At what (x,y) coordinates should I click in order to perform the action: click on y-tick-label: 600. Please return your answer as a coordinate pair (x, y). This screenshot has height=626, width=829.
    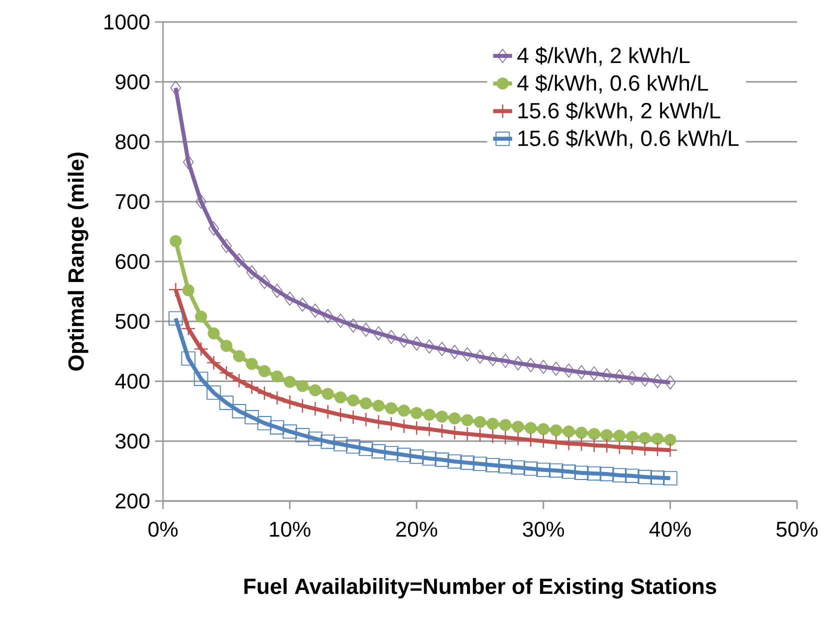
    Looking at the image, I should click on (133, 262).